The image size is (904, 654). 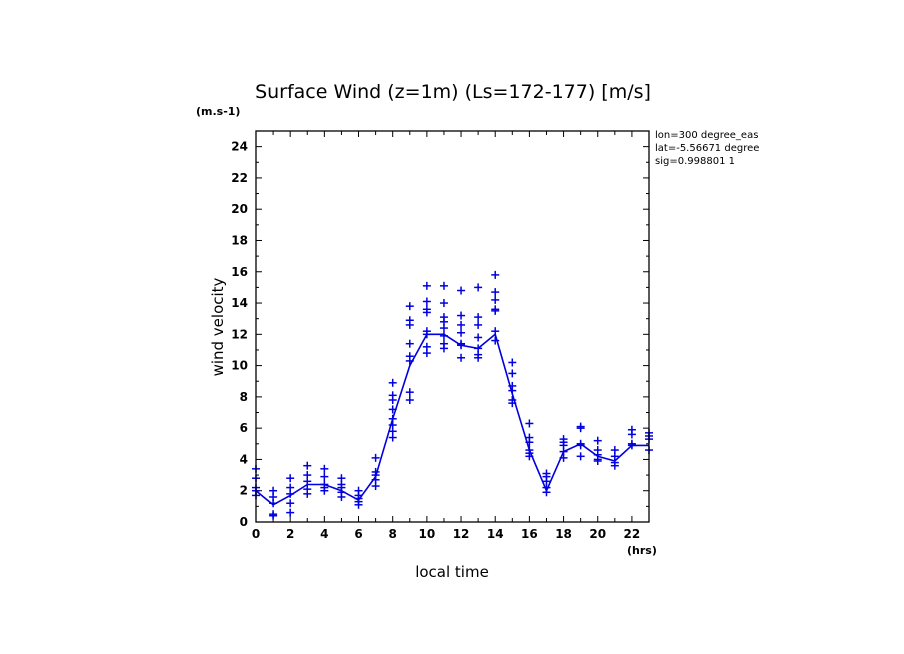 I want to click on info-line: lon=300 degree_eas, so click(x=706, y=135).